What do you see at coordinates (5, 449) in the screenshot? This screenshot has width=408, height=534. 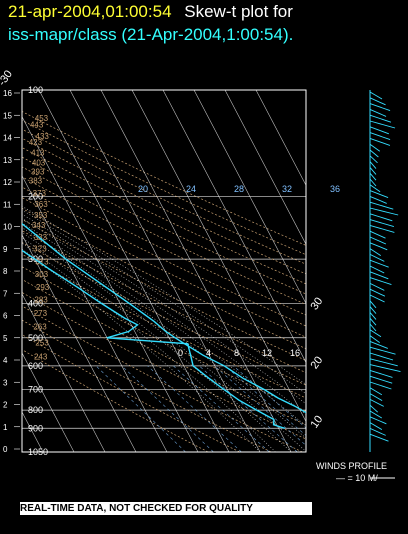 I see `height-tick-label: 0` at bounding box center [5, 449].